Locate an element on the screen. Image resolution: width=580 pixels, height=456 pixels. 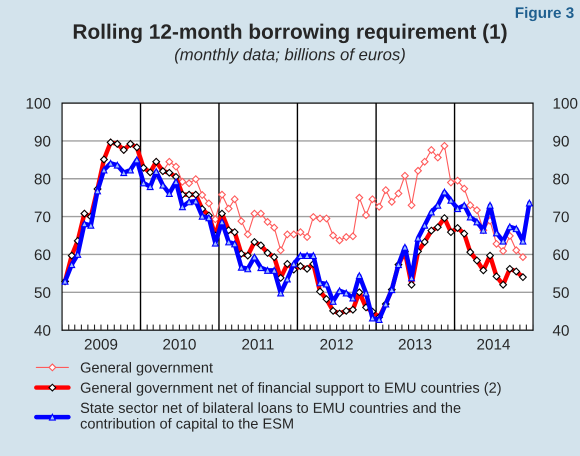
x-tick-label: 2009 is located at coordinates (101, 344).